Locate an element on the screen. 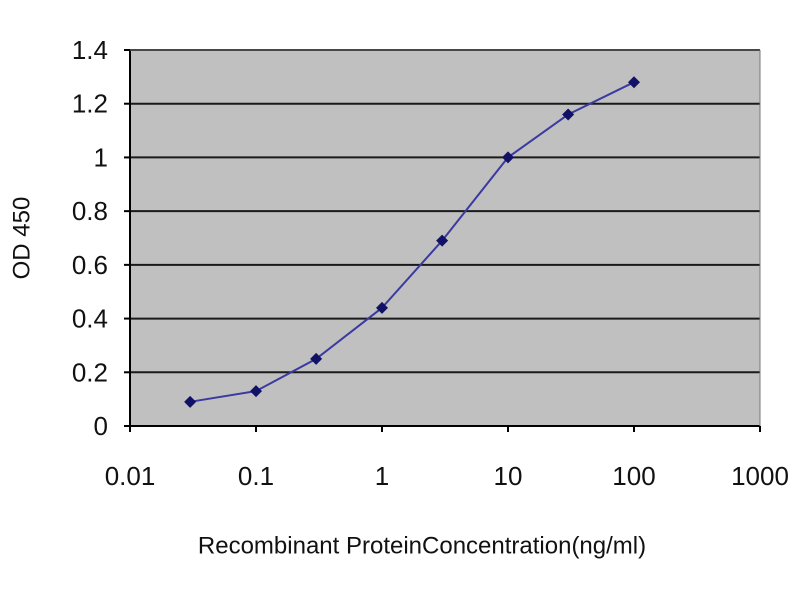 This screenshot has width=800, height=600. y-tick-label: 1.4 is located at coordinates (90, 50).